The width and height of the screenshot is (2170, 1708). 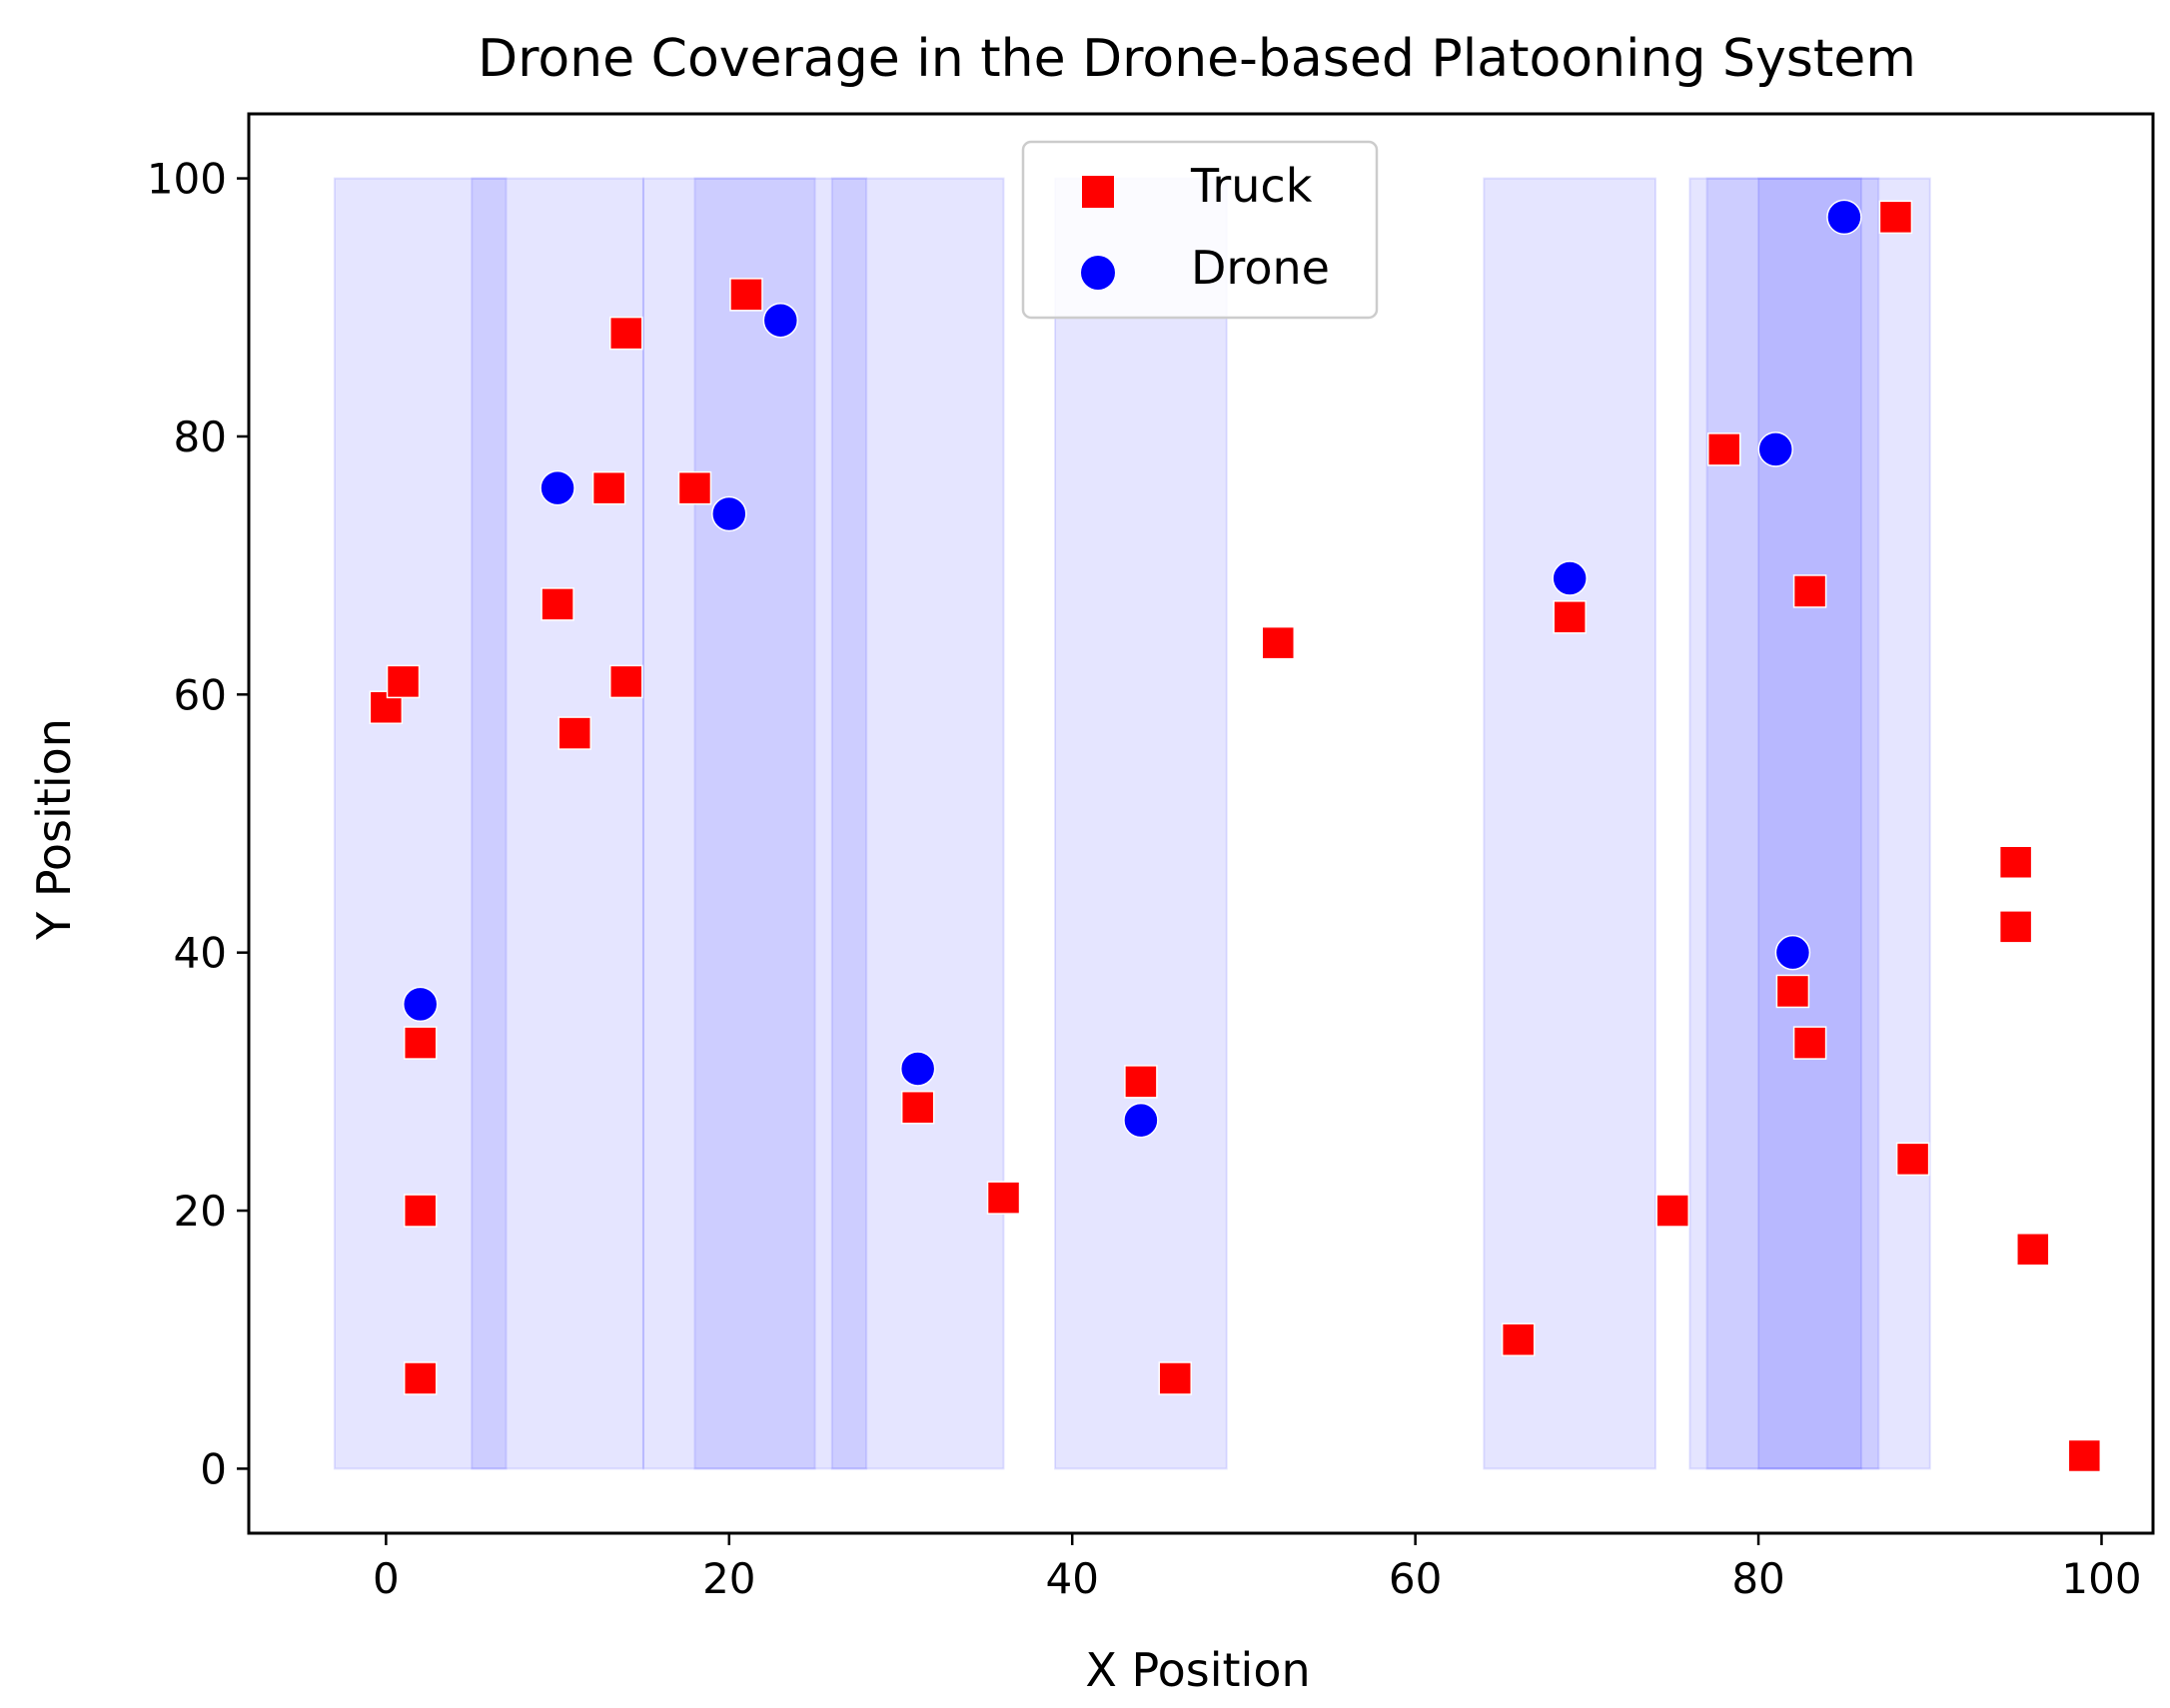 What do you see at coordinates (1071, 1578) in the screenshot?
I see `x-tick-label-40: 40` at bounding box center [1071, 1578].